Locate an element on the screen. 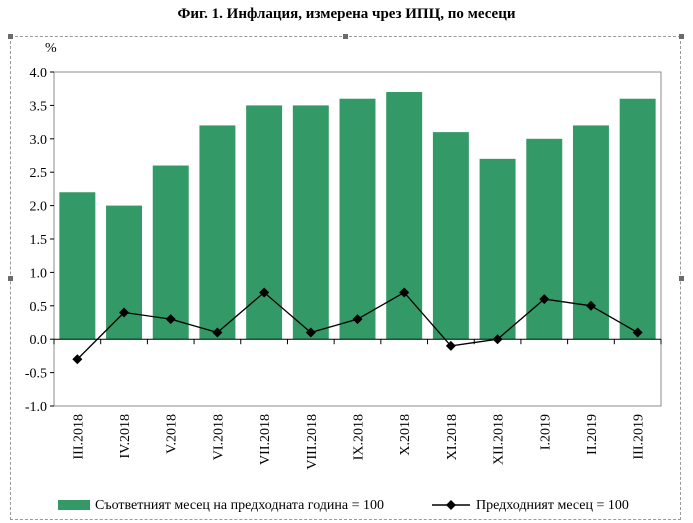 The height and width of the screenshot is (523, 693). x-tick-label: III.2018 is located at coordinates (78, 437).